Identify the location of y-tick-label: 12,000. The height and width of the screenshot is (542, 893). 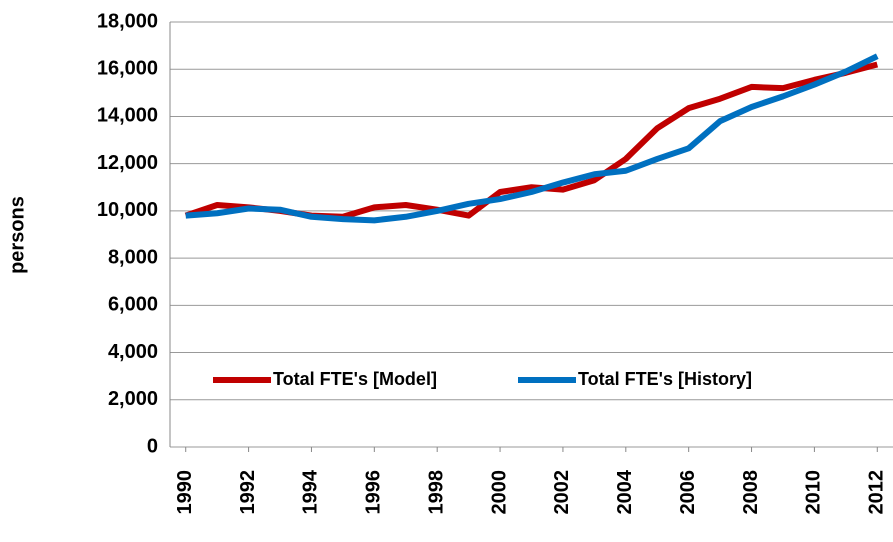
(127, 163).